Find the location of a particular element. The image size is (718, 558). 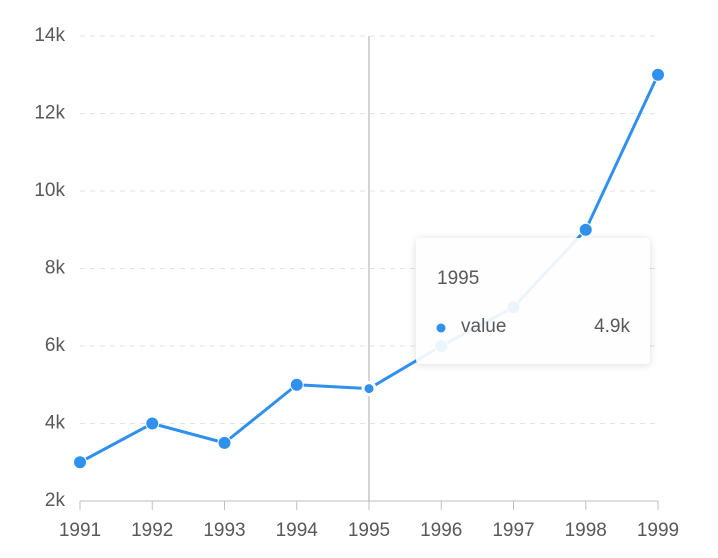

x-tick-label: 1999 is located at coordinates (658, 530).